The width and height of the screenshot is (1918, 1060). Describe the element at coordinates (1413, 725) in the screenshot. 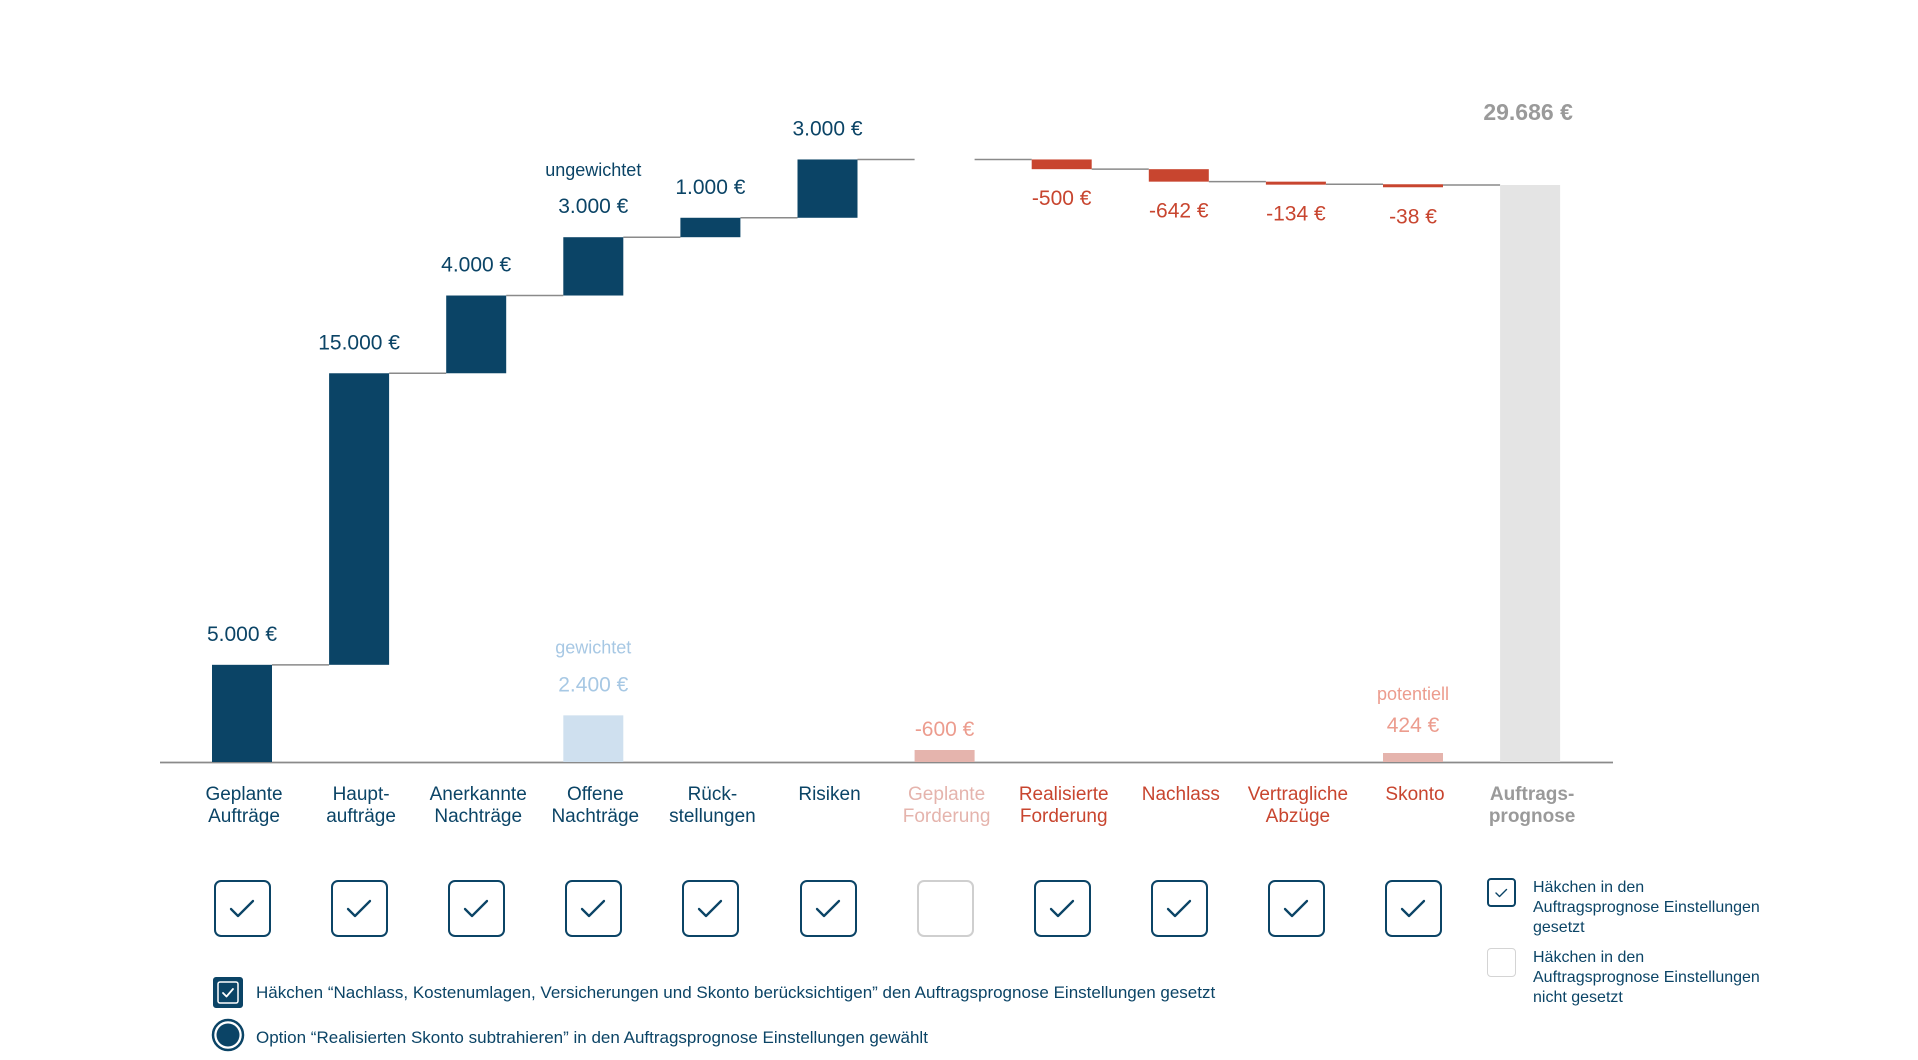

I see `alt-value-label: 424 €` at that location.